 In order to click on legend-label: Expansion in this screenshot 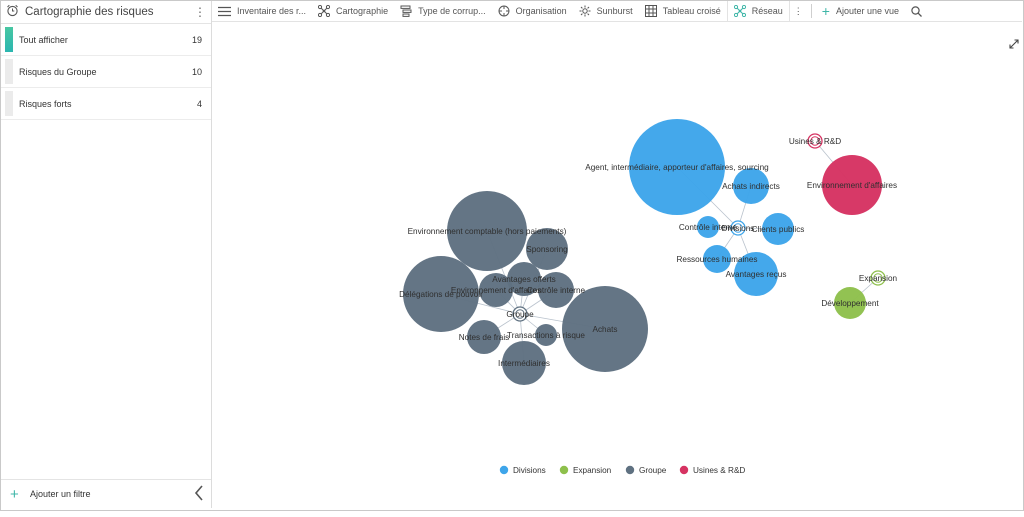, I will do `click(592, 470)`.